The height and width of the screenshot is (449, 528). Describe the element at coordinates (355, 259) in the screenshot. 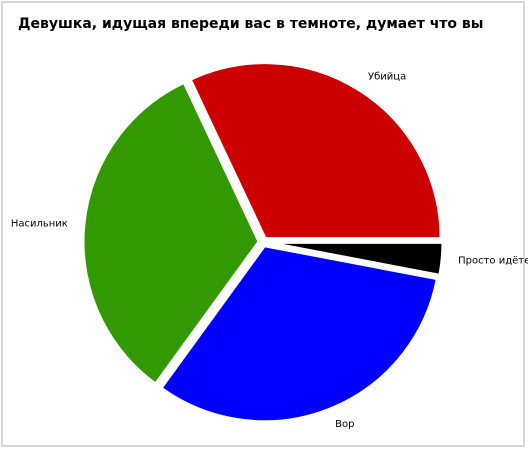

I see `pie-slice` at that location.